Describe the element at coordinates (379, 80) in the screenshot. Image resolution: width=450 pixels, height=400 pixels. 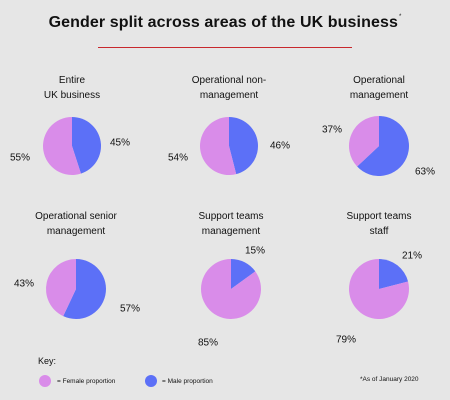
I see `pie-label-line: Operational` at that location.